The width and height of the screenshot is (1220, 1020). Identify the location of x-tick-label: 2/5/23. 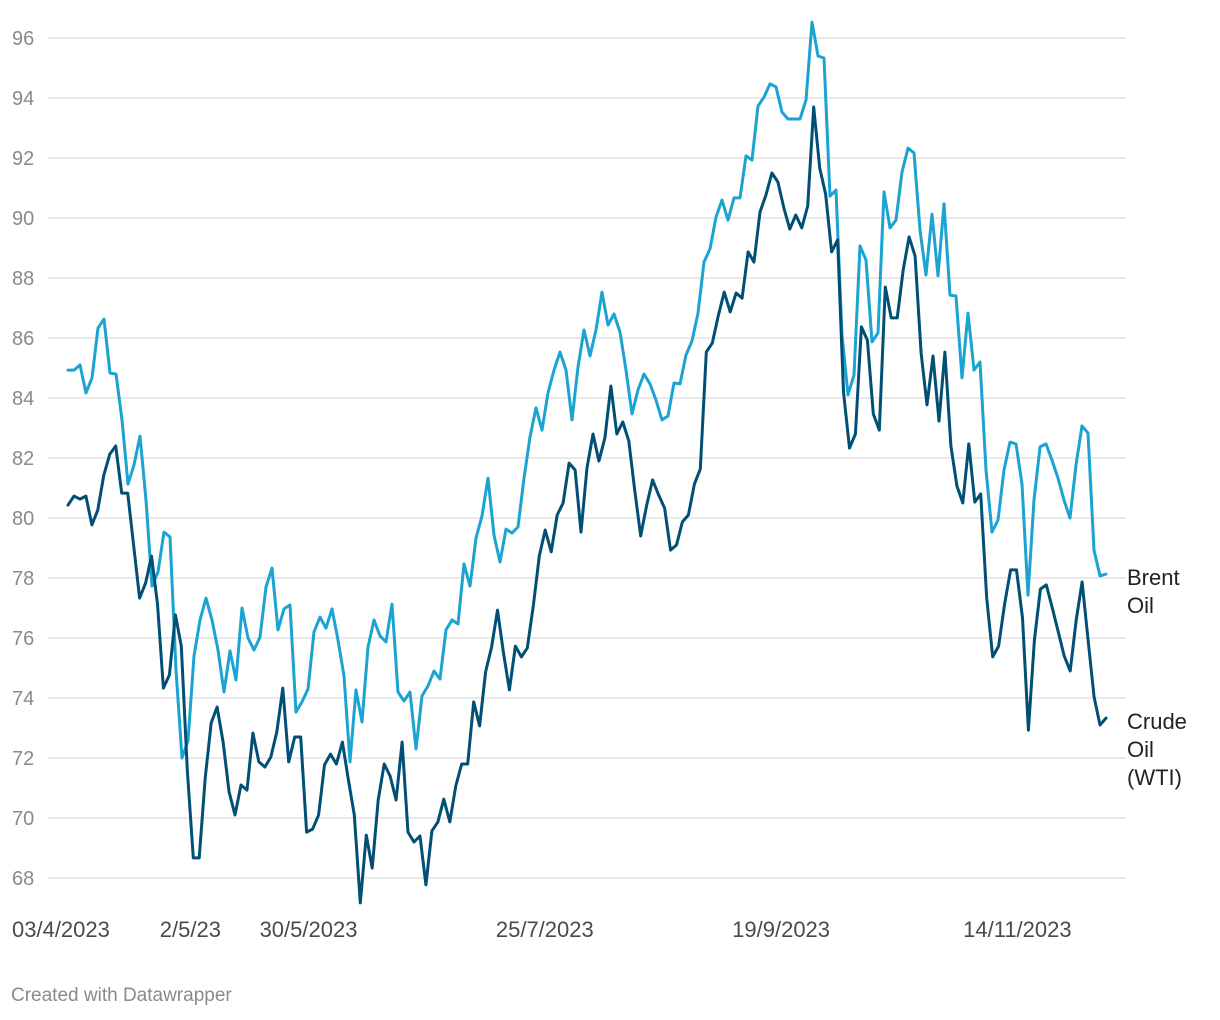
(190, 929).